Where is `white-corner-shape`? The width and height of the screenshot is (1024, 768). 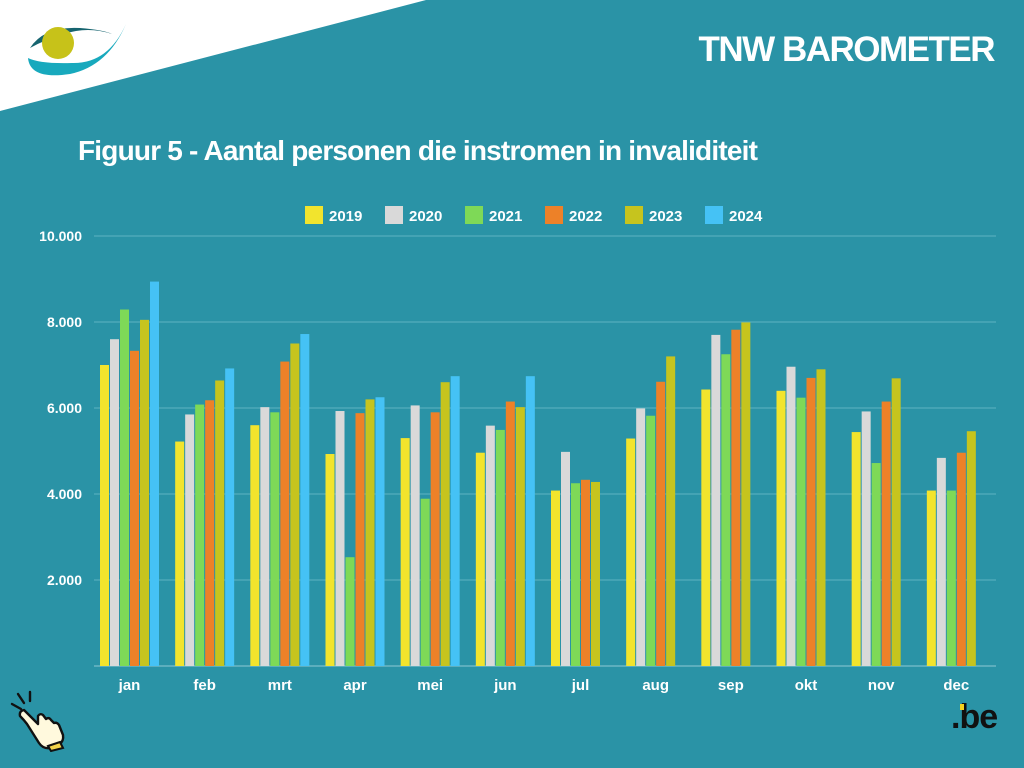 white-corner-shape is located at coordinates (213, 55).